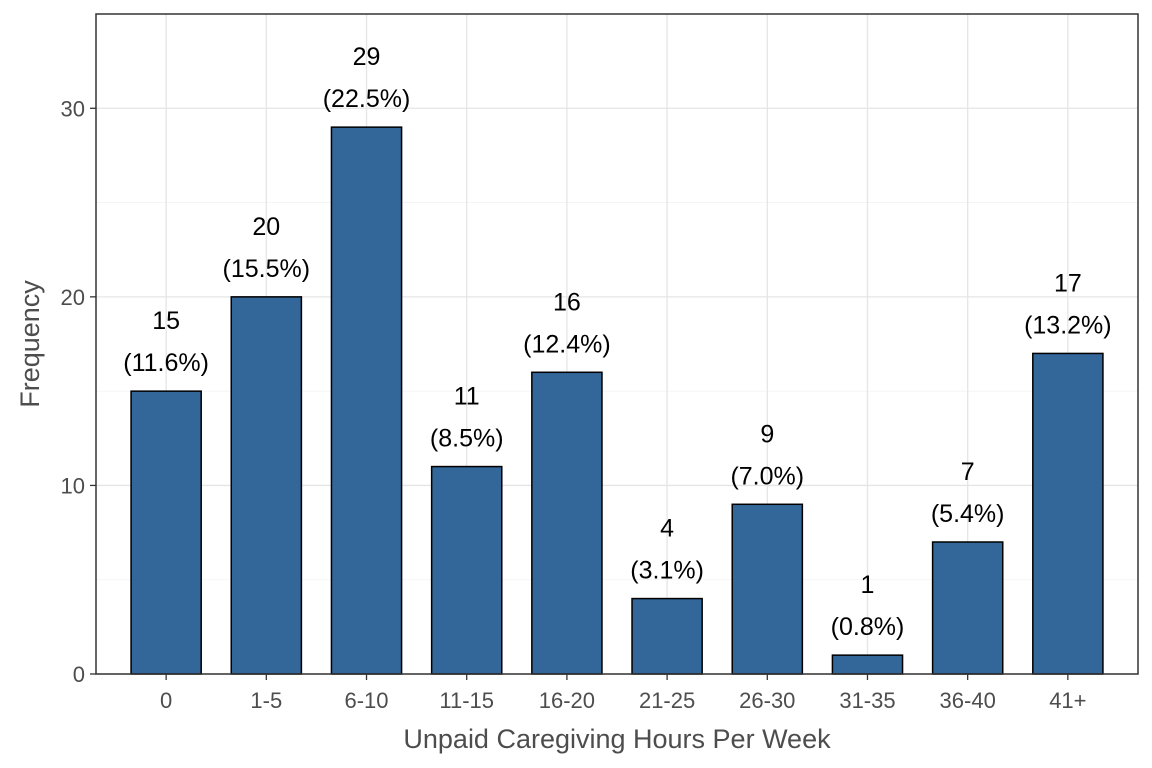  I want to click on data-label-percent: (13.2%), so click(1068, 325).